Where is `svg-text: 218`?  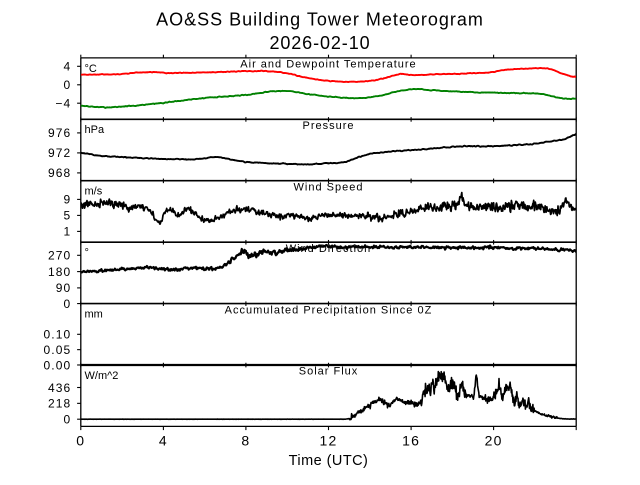 svg-text: 218 is located at coordinates (59, 404).